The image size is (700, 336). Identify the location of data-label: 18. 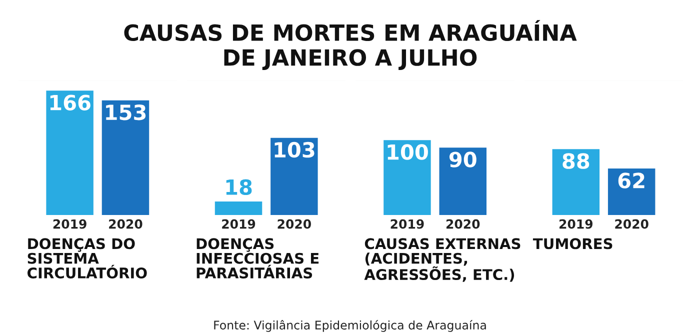
(239, 187).